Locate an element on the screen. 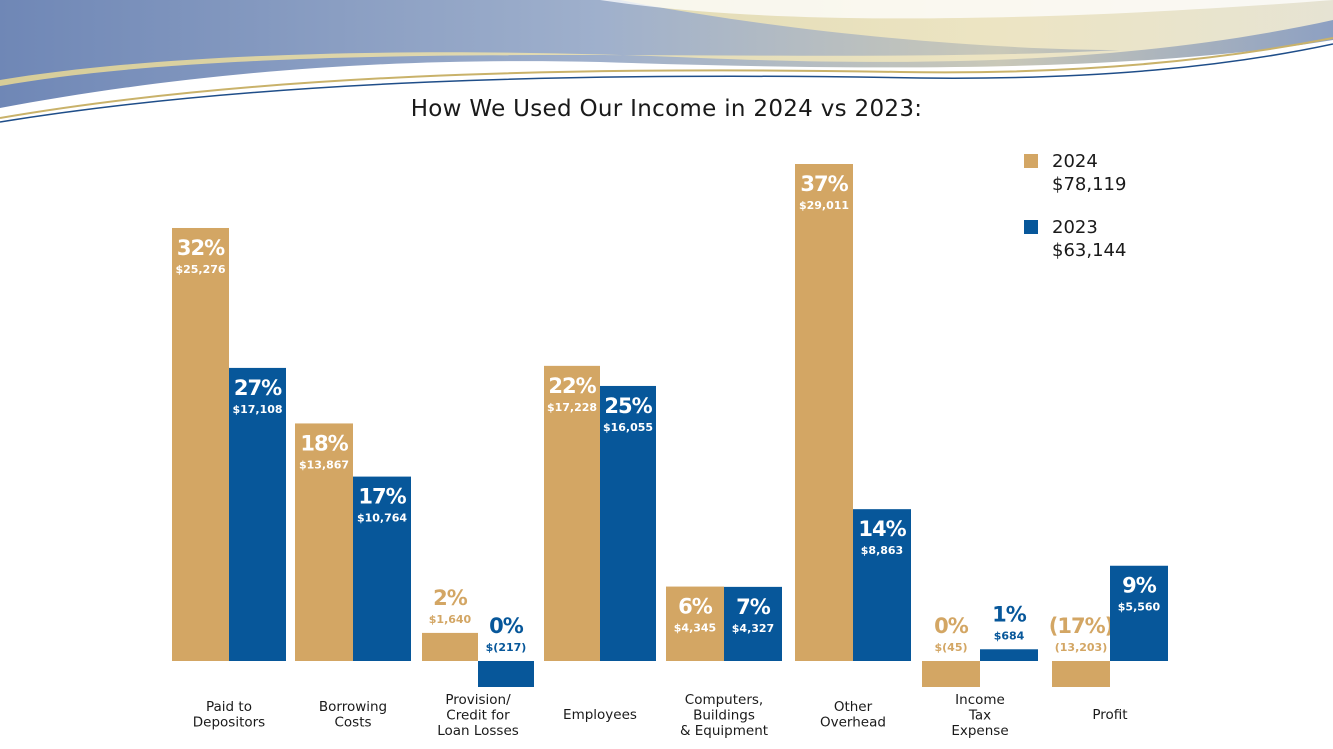 The image size is (1333, 749). legend-total-2024: $78,119 is located at coordinates (1089, 184).